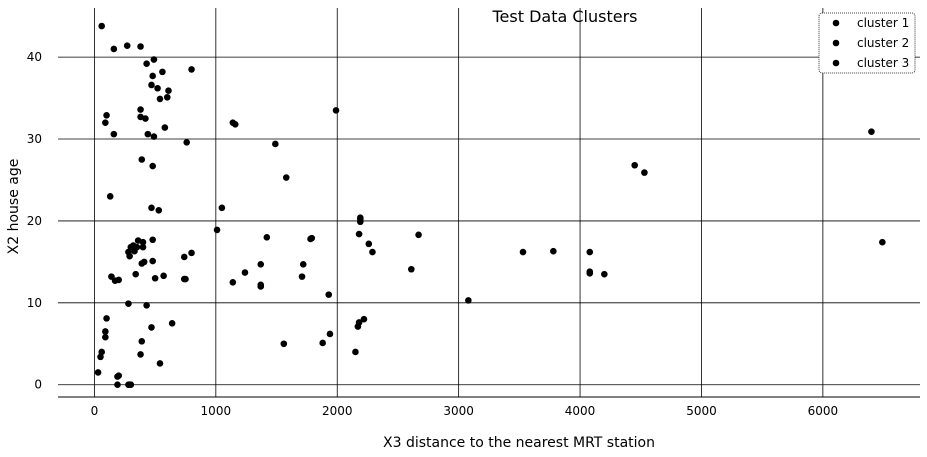 The height and width of the screenshot is (457, 927). What do you see at coordinates (883, 23) in the screenshot?
I see `legend-label: cluster 1` at bounding box center [883, 23].